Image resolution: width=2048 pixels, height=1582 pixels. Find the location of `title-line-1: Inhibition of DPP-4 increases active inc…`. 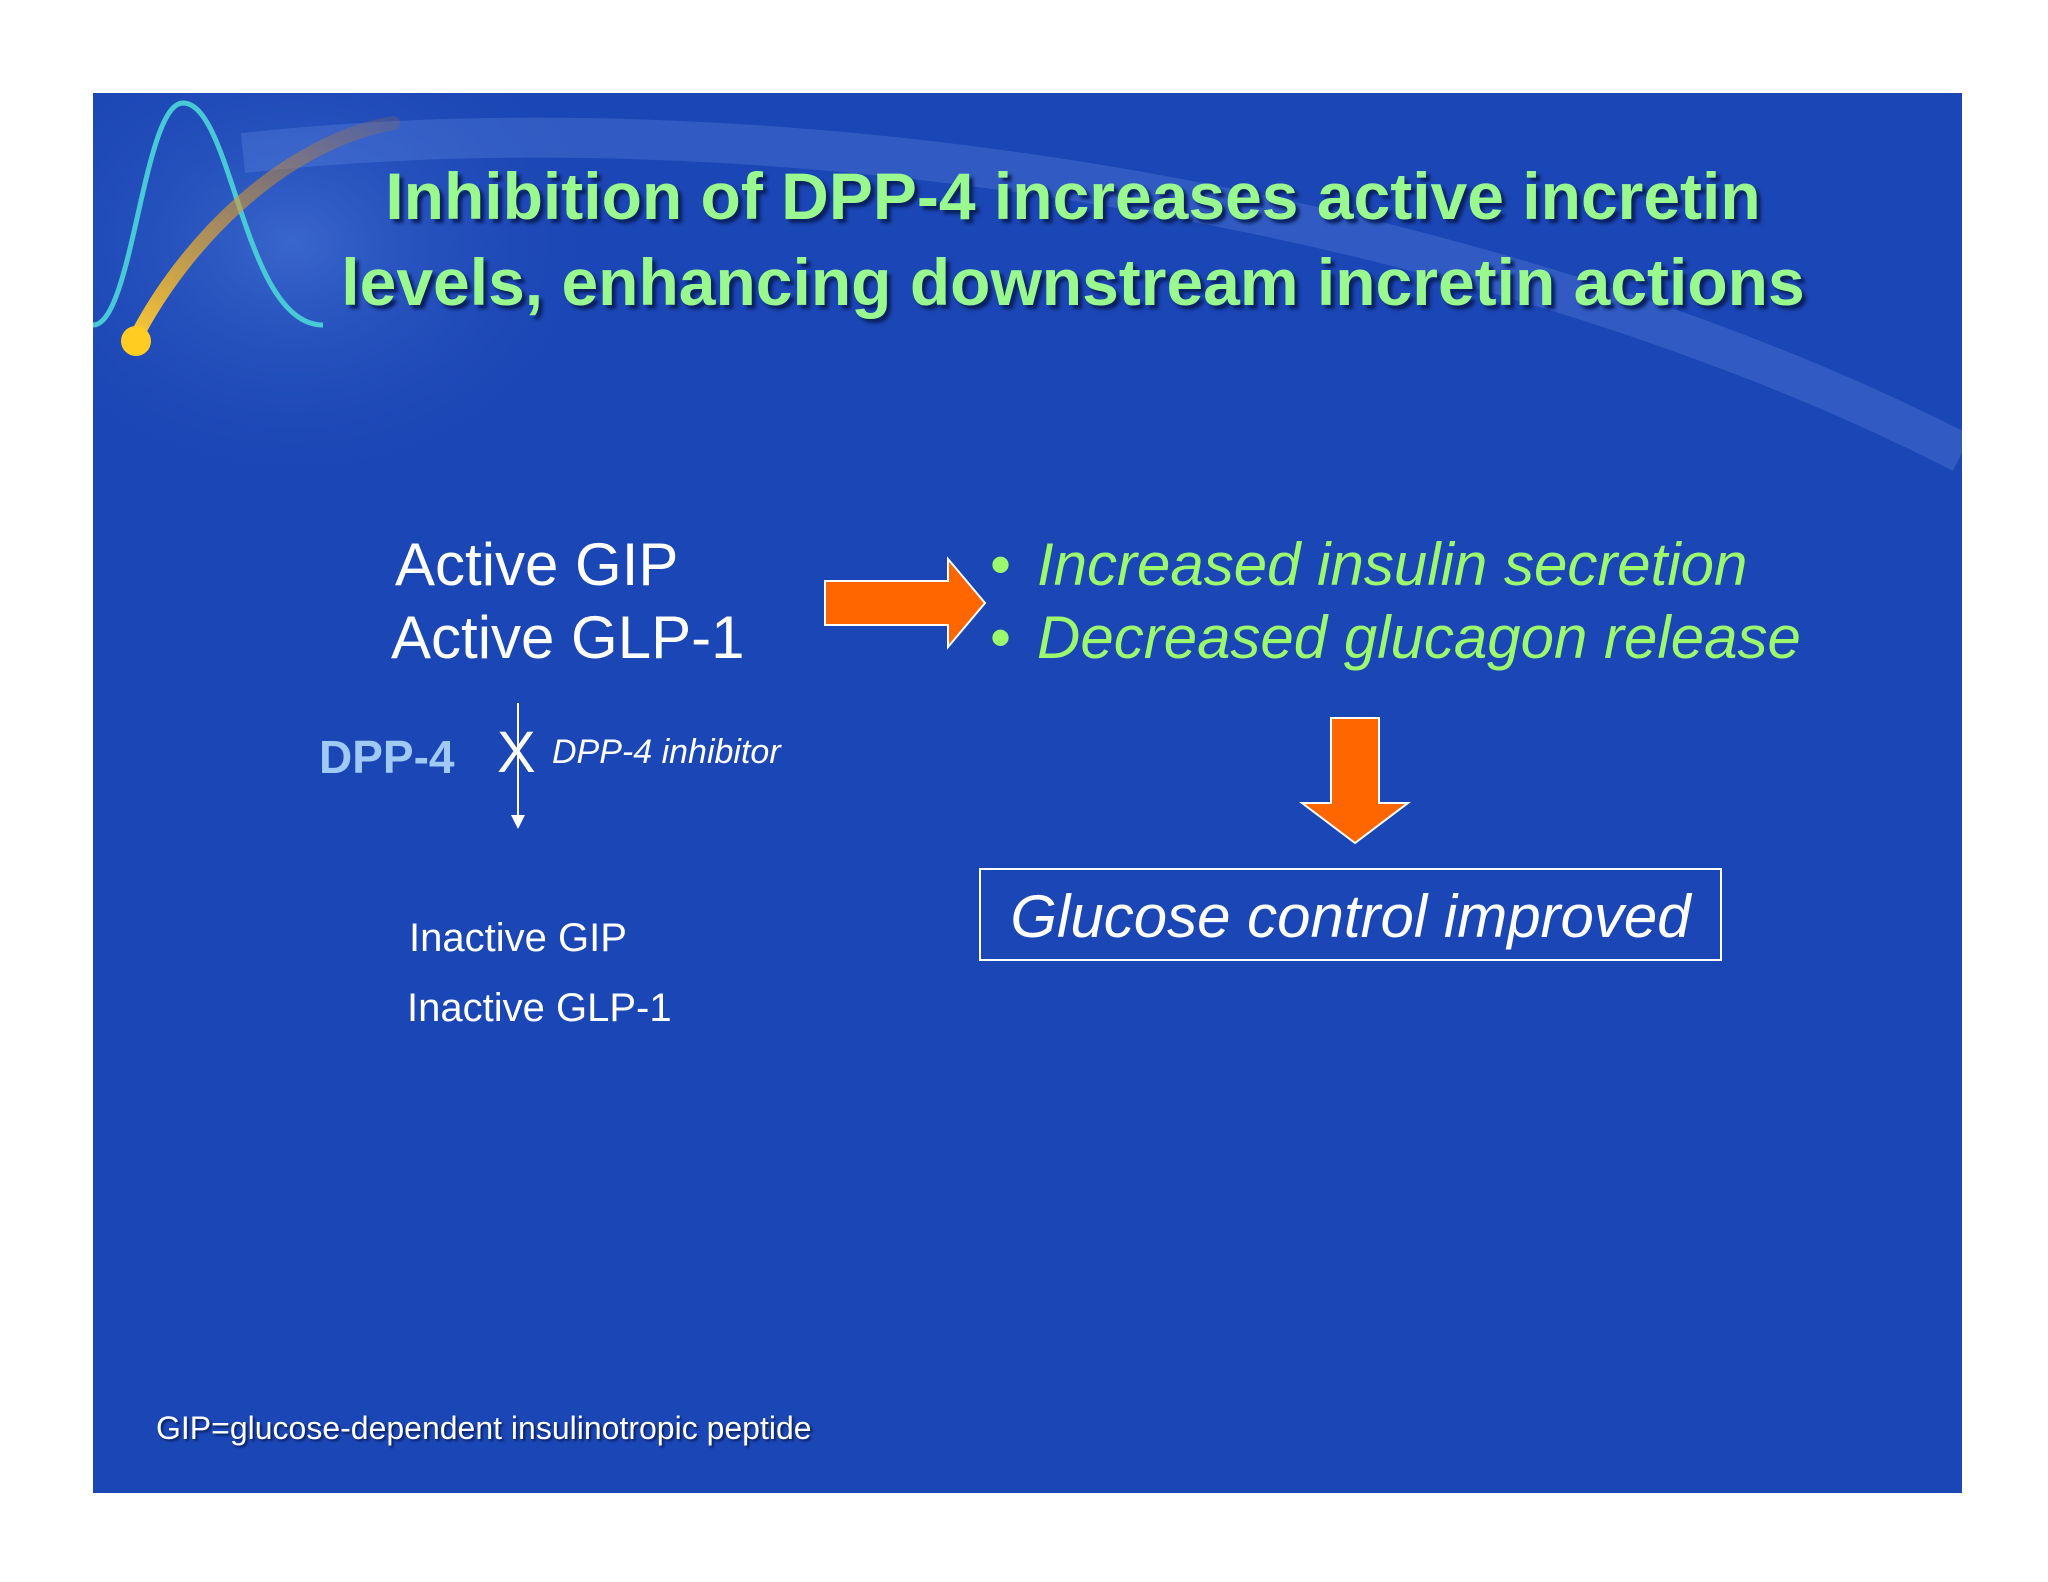

title-line-1: Inhibition of DPP-4 increases active inc… is located at coordinates (1073, 196).